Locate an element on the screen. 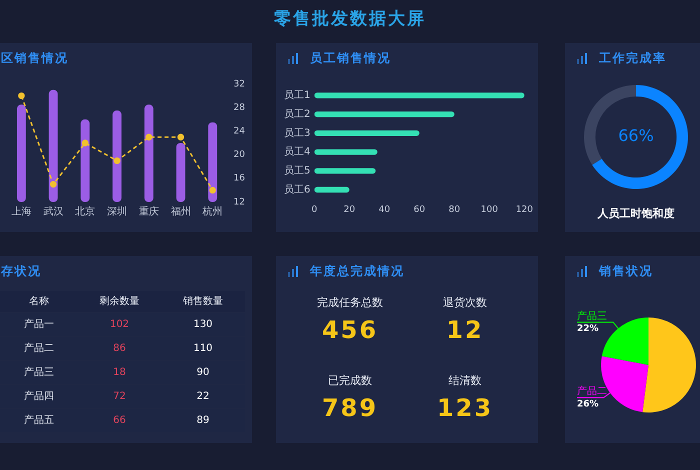 Image resolution: width=700 pixels, height=470 pixels. x-tick-label: 深圳 is located at coordinates (117, 212).